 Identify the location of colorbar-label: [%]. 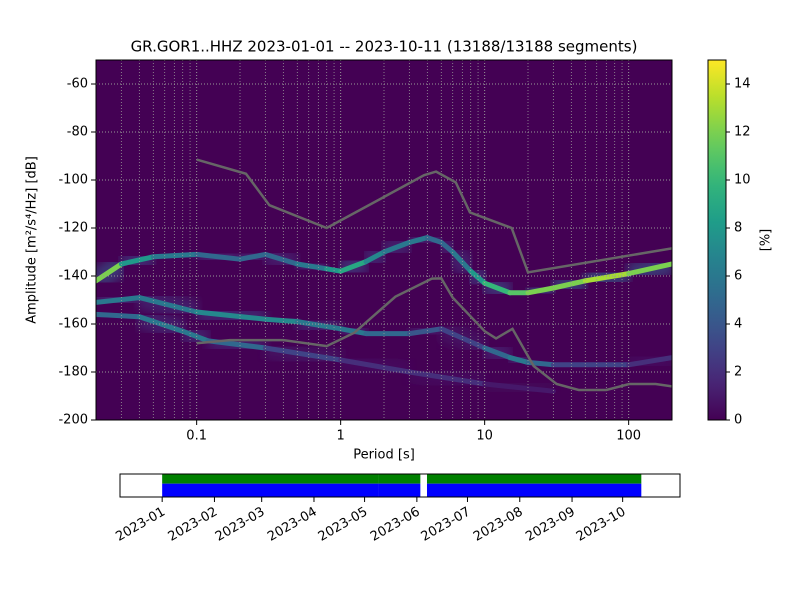
(766, 240).